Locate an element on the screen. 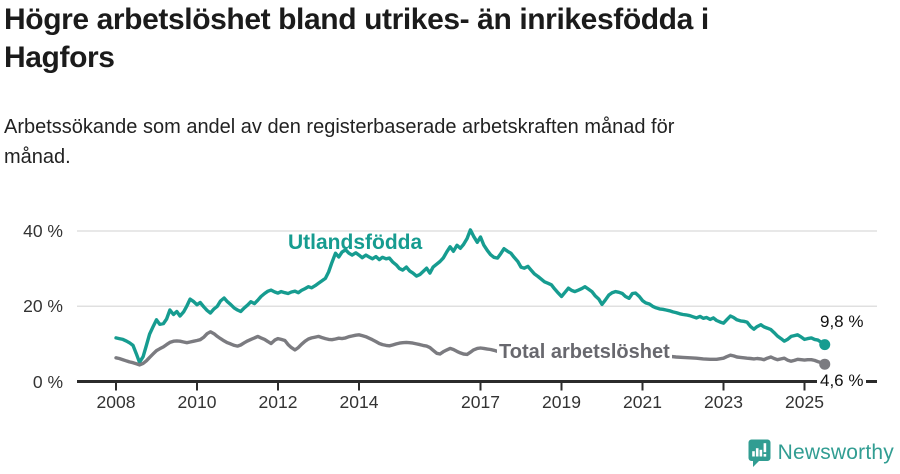  series-label-total-arbetsloshet: Total arbetslöshet is located at coordinates (584, 352).